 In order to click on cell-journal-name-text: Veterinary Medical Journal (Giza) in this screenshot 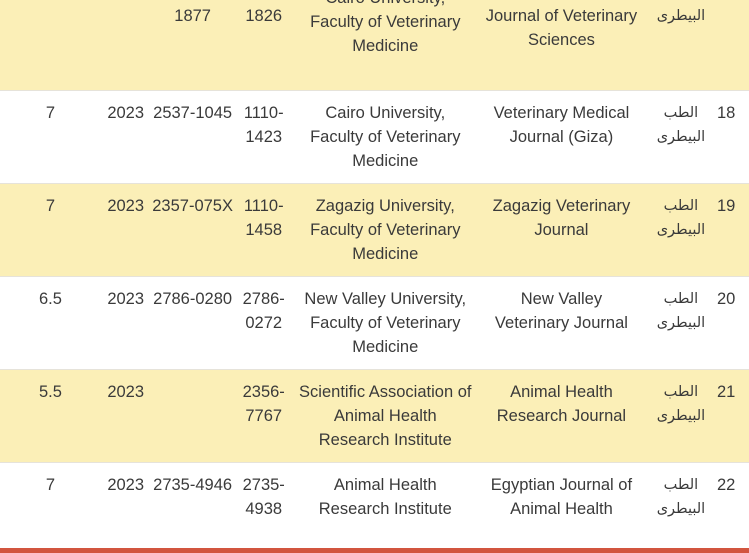, I will do `click(561, 124)`.